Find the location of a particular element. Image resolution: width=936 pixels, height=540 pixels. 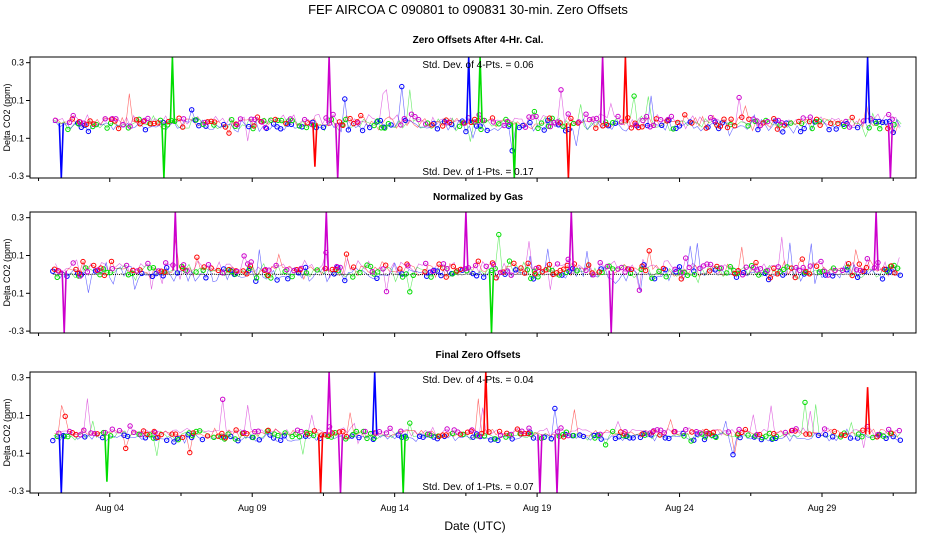

x-tick-labels: Aug 04 Aug 09 Aug 14 Aug 19 Aug 24 Aug 29 is located at coordinates (466, 508).